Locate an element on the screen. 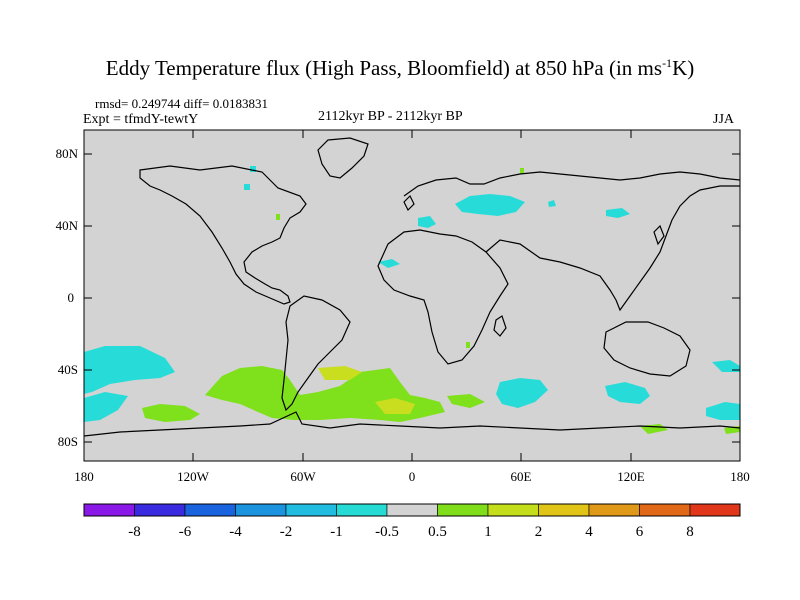  colorbar-label: -0.5 is located at coordinates (387, 532).